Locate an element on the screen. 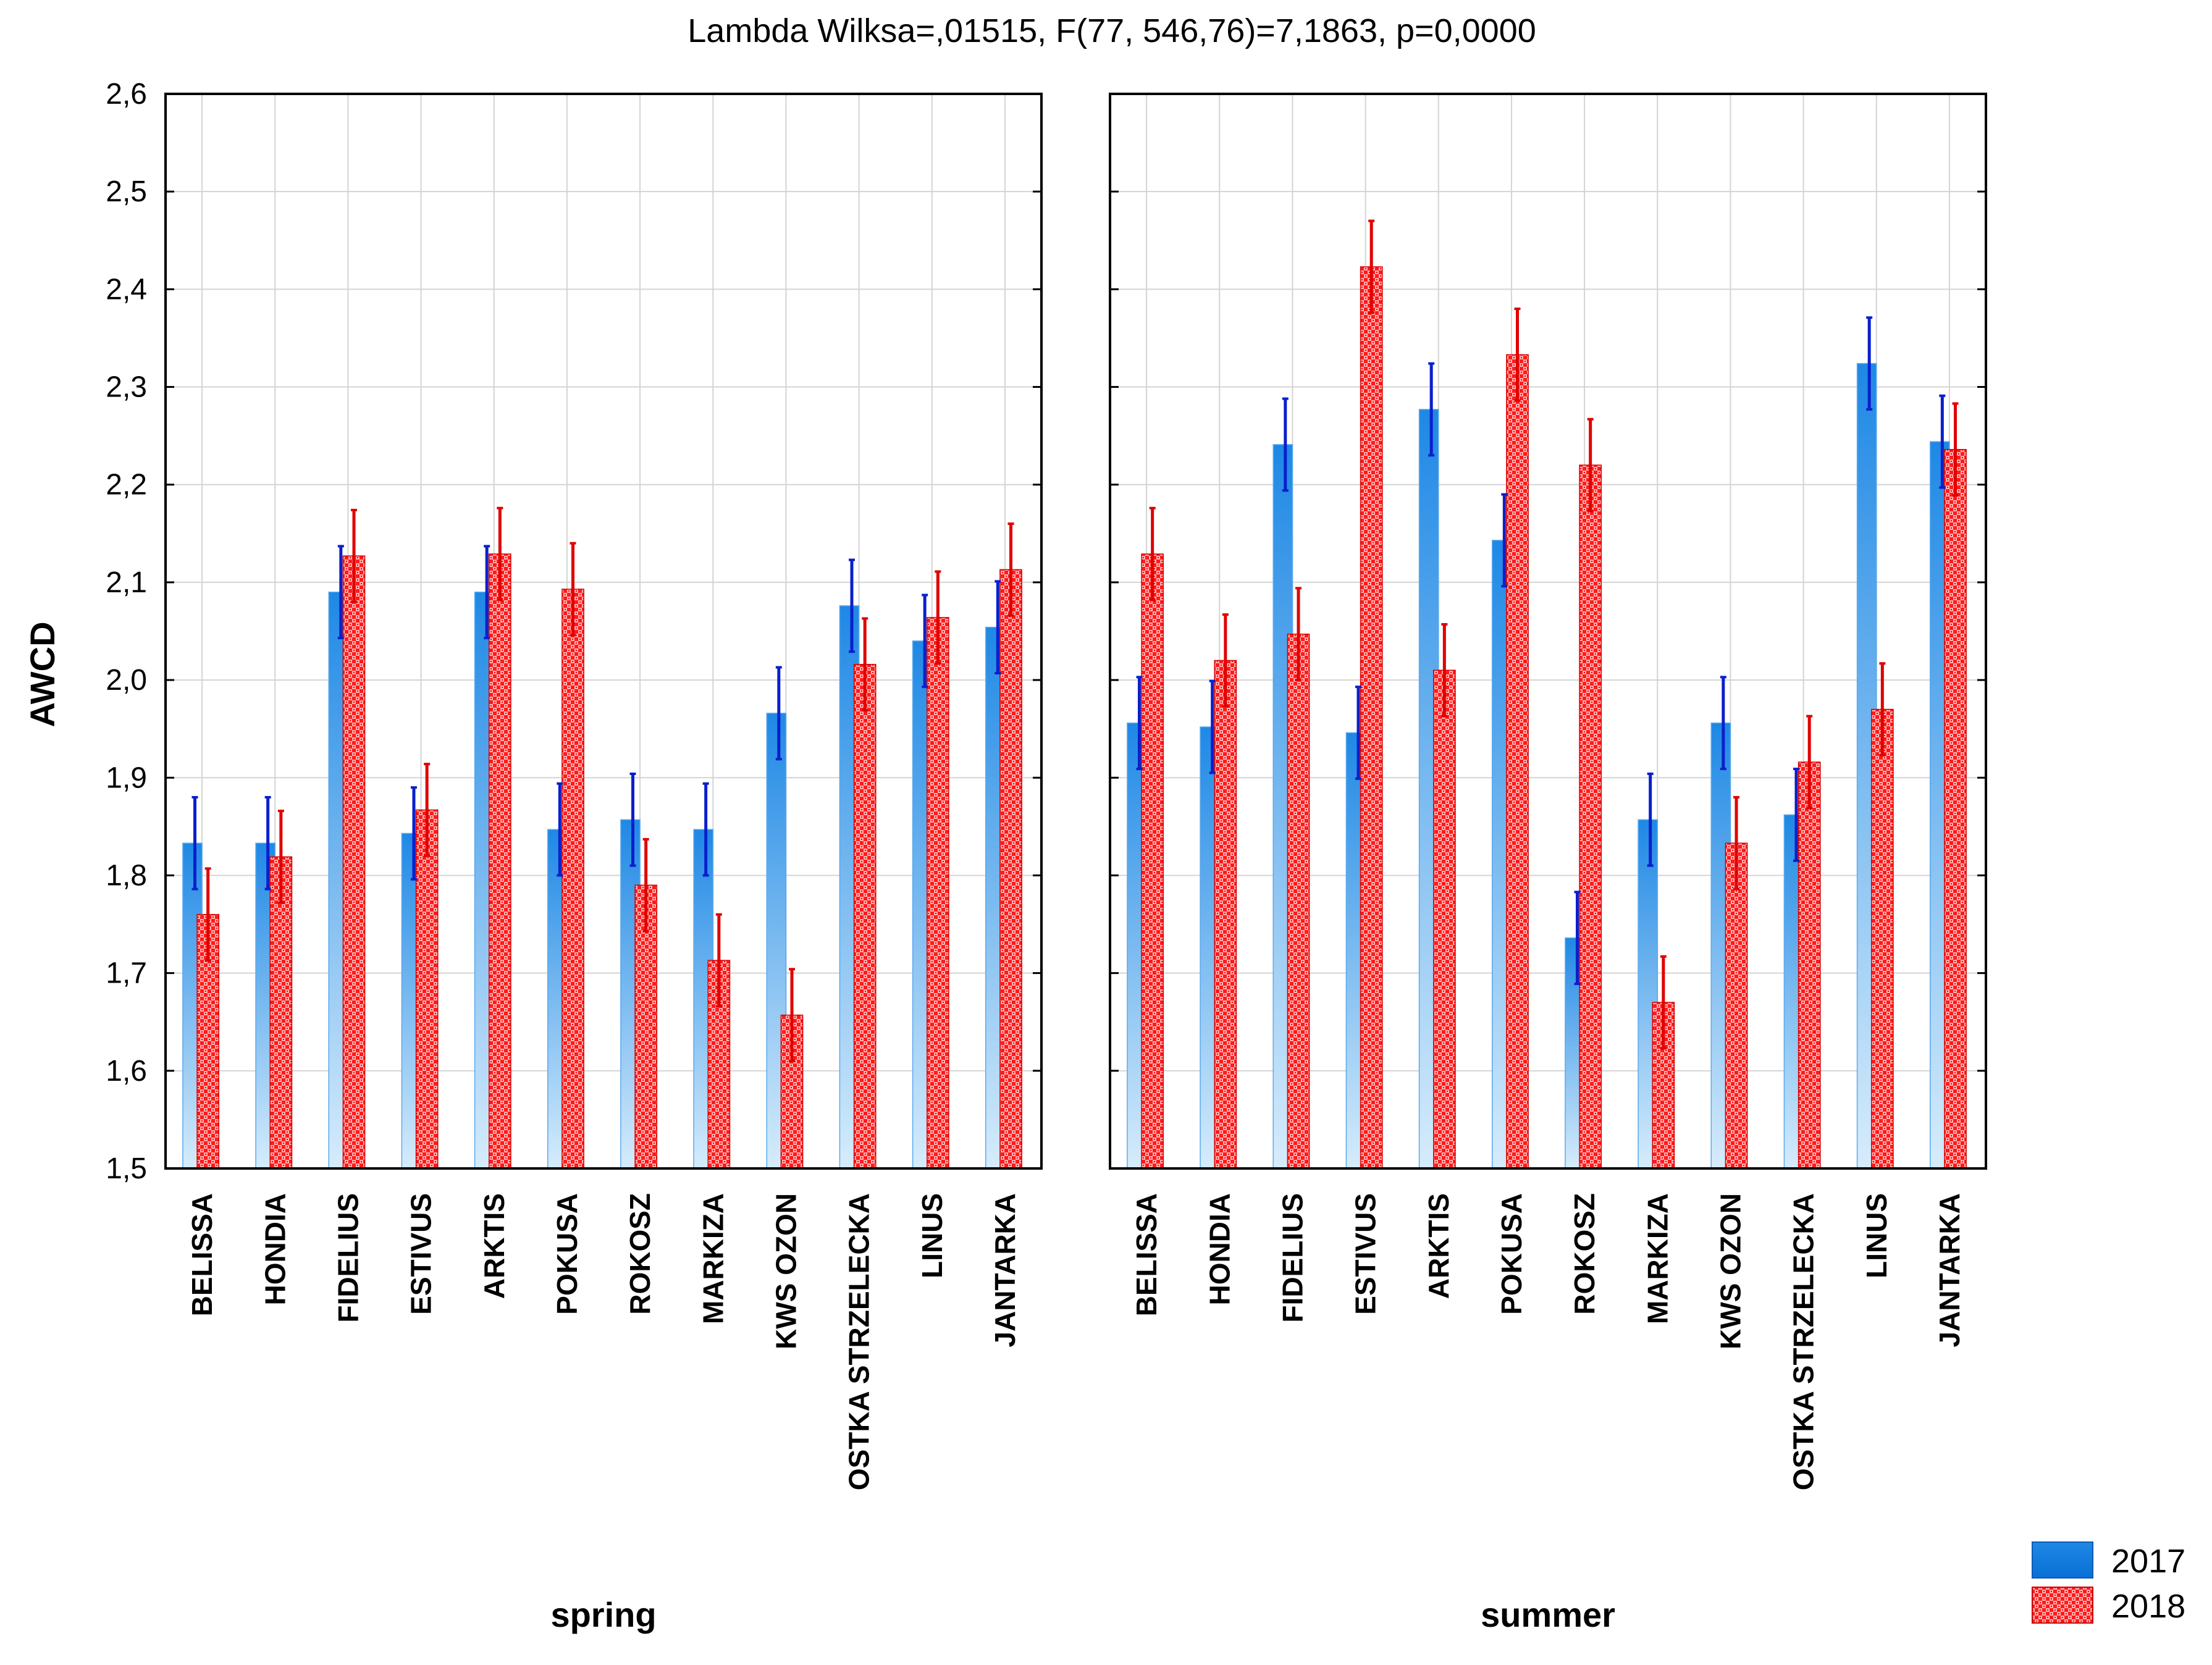 The height and width of the screenshot is (1665, 2212). y-tick-label: 1,9 is located at coordinates (127, 777).